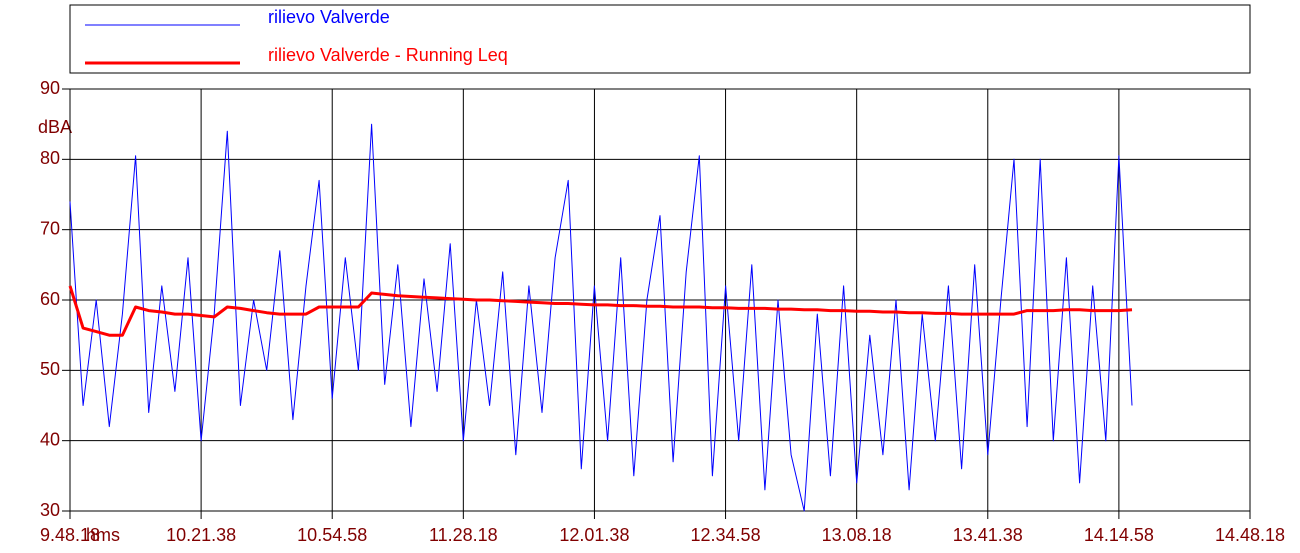  I want to click on x-tick-label: 12.34.58, so click(726, 535).